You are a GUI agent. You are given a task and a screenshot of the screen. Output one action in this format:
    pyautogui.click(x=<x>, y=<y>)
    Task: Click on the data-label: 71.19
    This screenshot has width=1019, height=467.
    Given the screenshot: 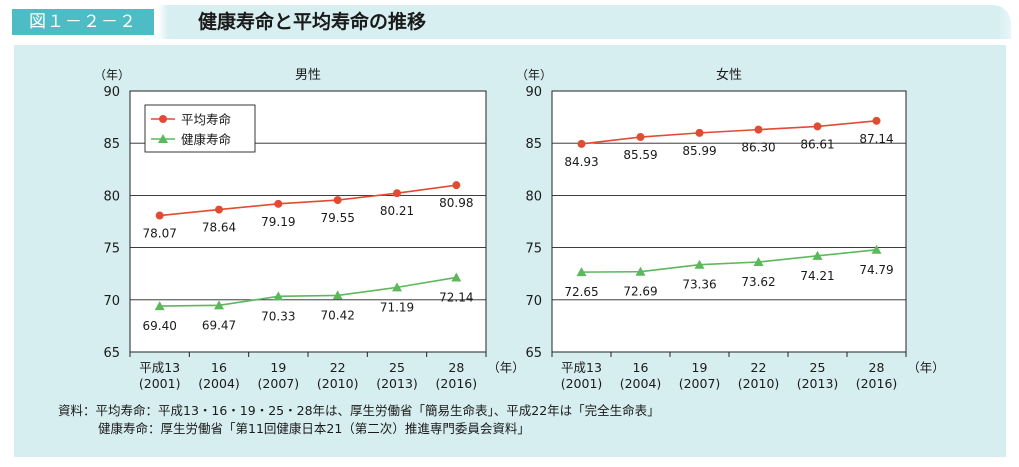 What is the action you would take?
    pyautogui.click(x=397, y=307)
    